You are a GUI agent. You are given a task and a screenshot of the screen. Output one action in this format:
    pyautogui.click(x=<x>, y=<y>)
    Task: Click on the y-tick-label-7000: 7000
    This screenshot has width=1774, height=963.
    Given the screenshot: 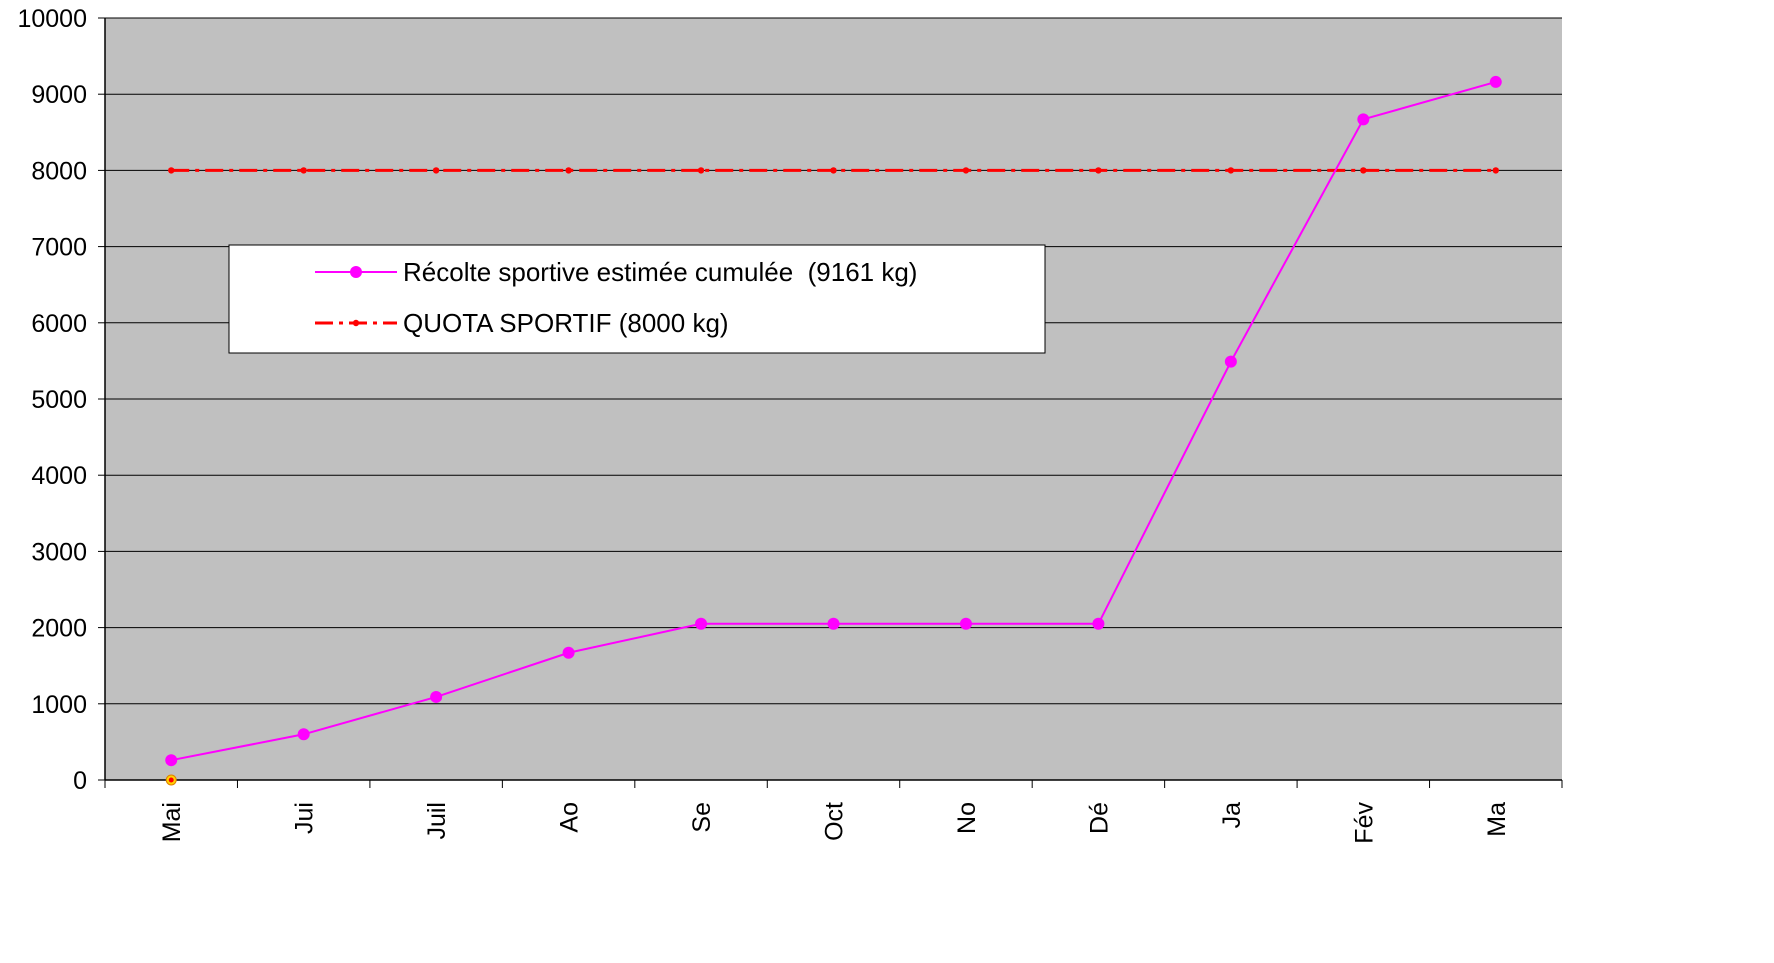 What is the action you would take?
    pyautogui.click(x=59, y=248)
    